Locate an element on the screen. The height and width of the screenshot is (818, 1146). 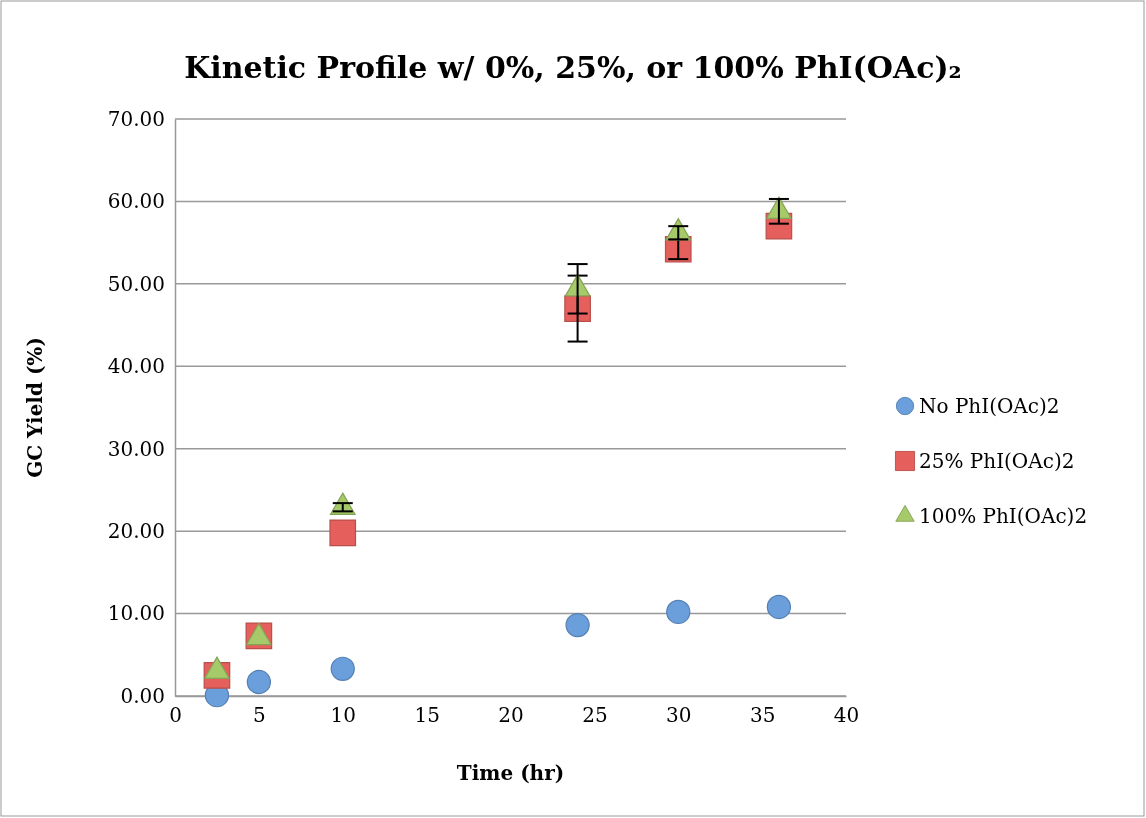
x-tick-label: 25 is located at coordinates (595, 715).